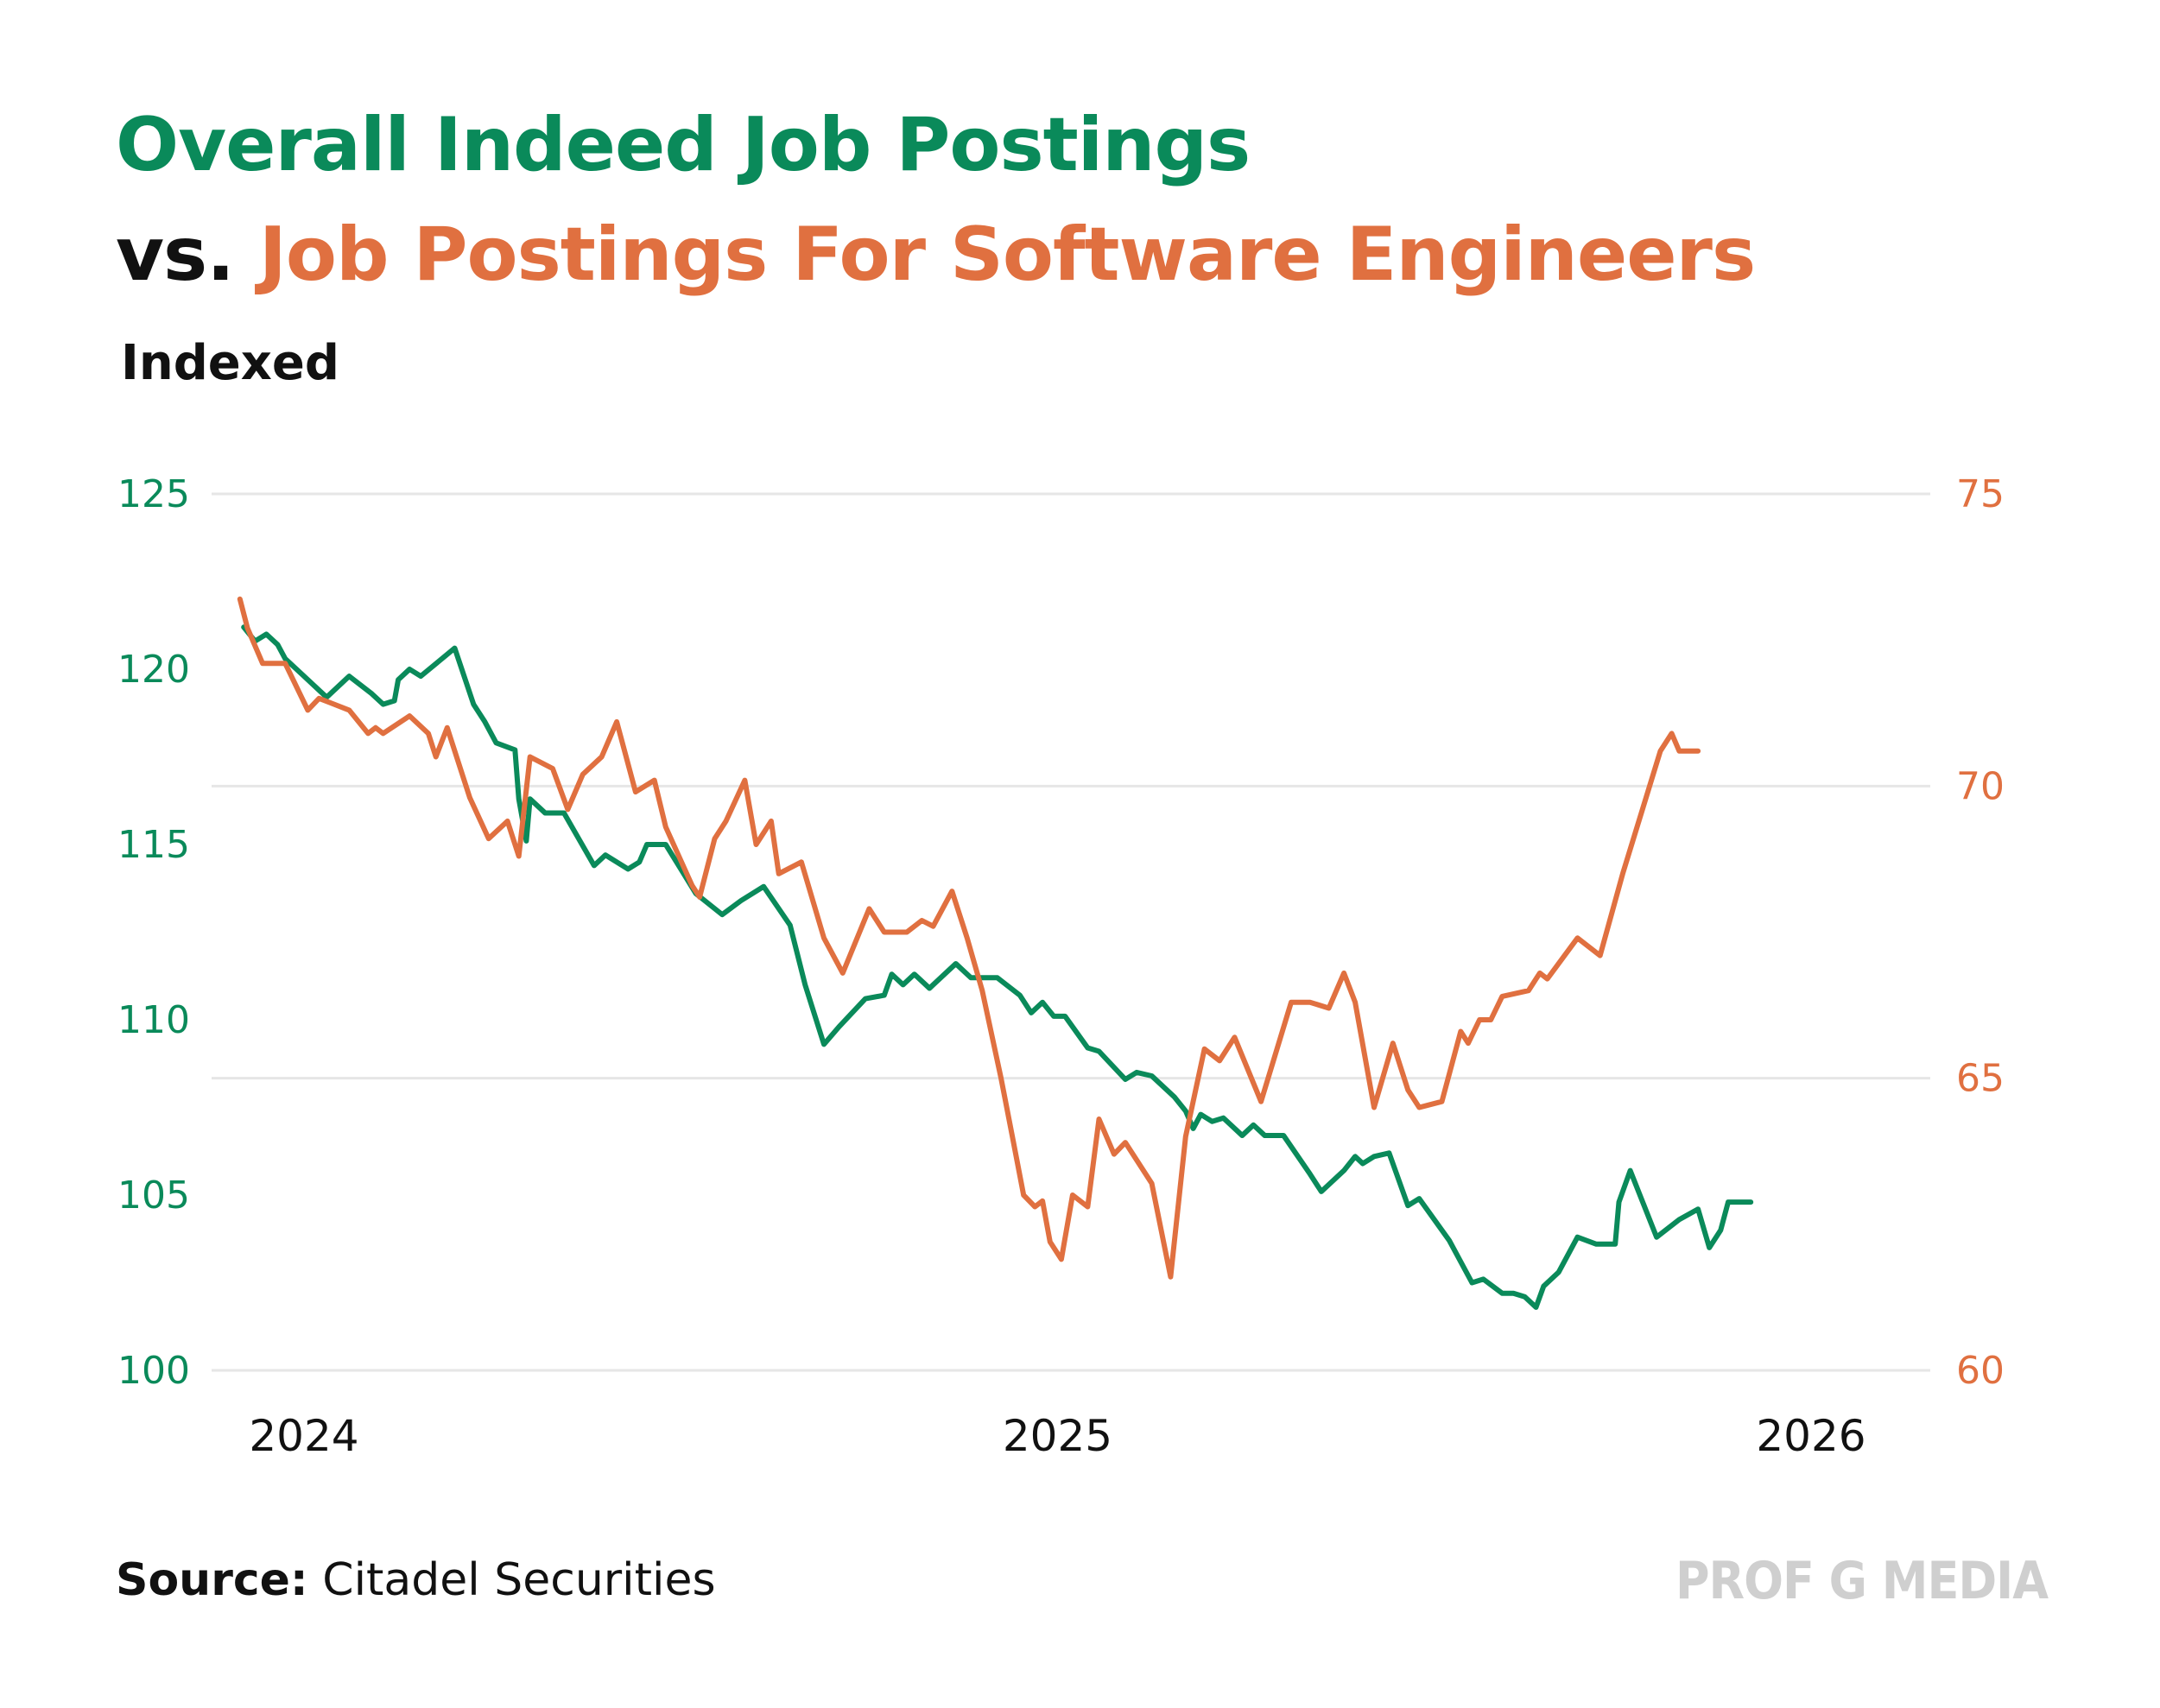 Image resolution: width=2160 pixels, height=1708 pixels. I want to click on x-tick-label: 2025, so click(1057, 1436).